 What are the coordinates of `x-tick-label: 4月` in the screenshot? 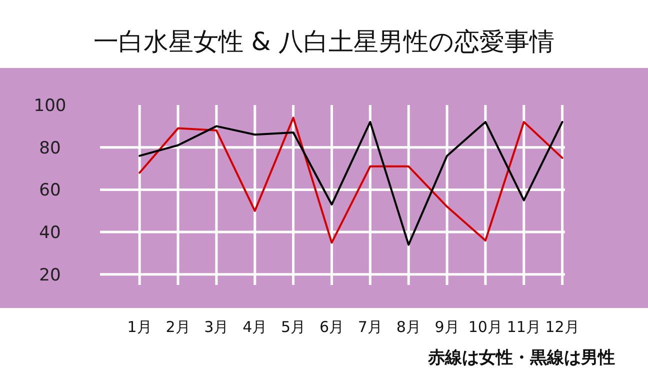 It's located at (255, 327).